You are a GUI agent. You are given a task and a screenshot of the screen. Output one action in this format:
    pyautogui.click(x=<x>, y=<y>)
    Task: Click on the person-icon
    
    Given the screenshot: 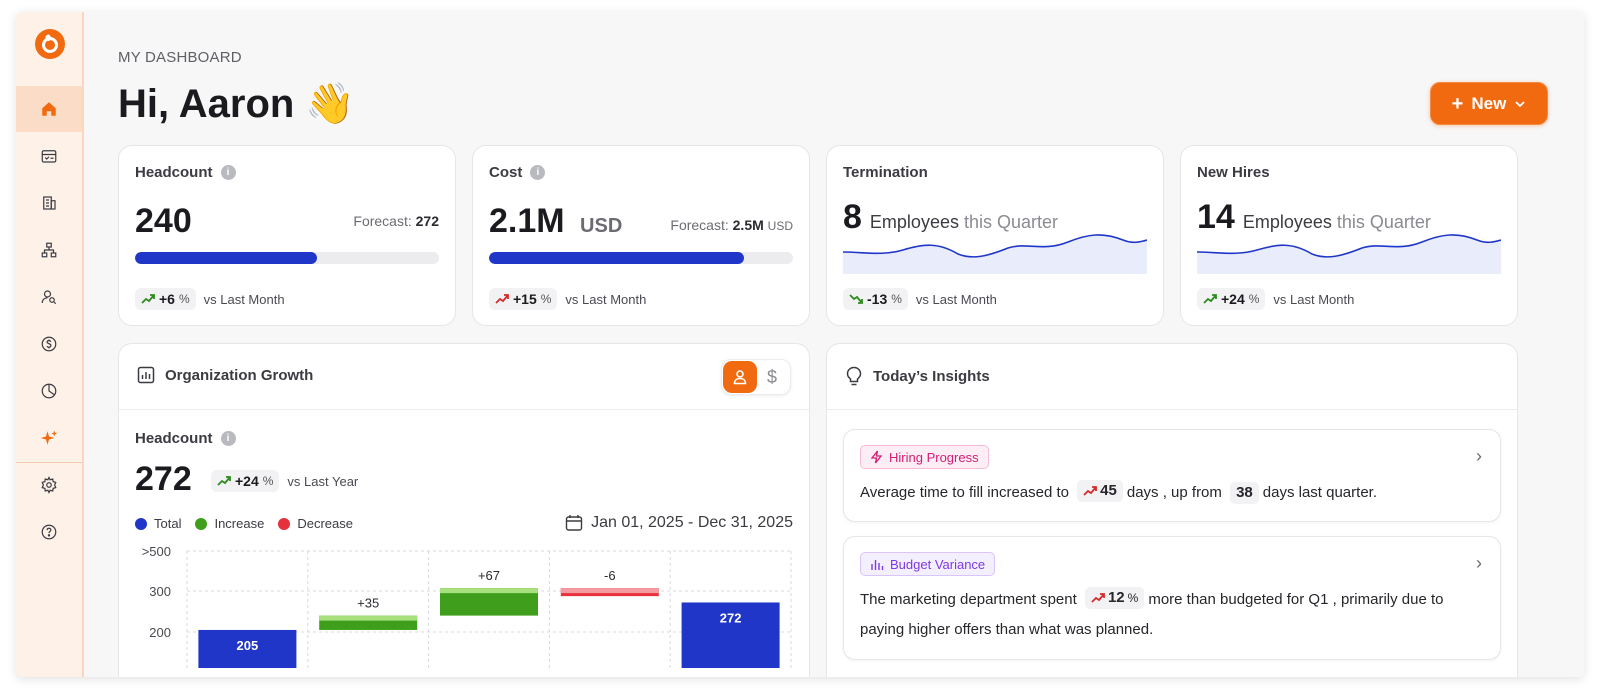 What is the action you would take?
    pyautogui.click(x=740, y=377)
    